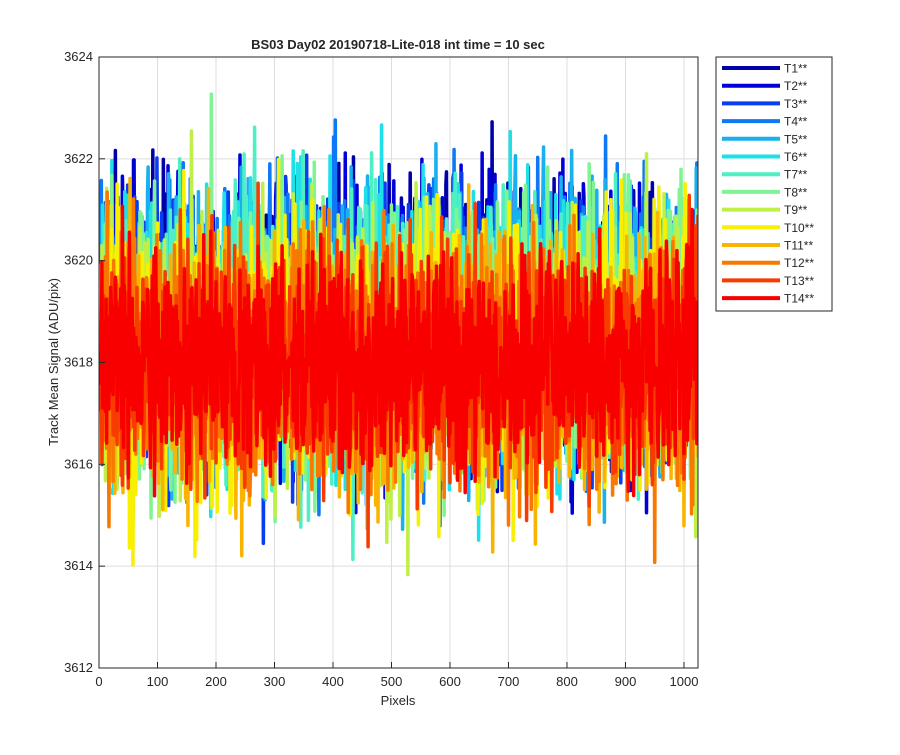 The height and width of the screenshot is (755, 900). I want to click on legend-label-t4: T4**, so click(796, 122).